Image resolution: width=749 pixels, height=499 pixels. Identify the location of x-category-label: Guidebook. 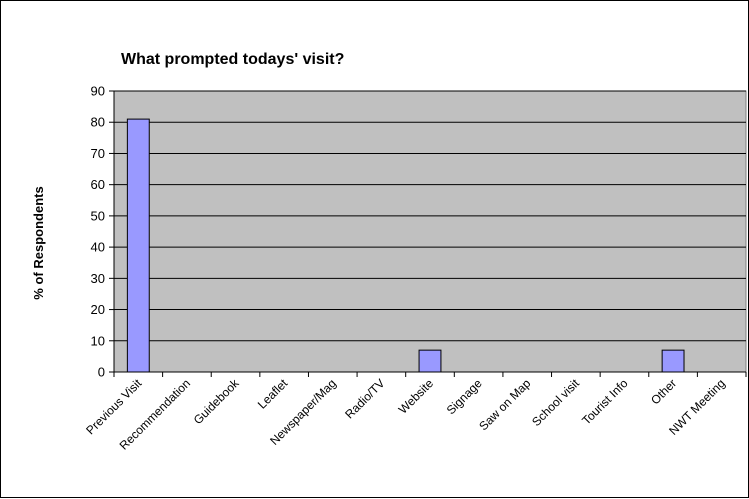
(217, 402).